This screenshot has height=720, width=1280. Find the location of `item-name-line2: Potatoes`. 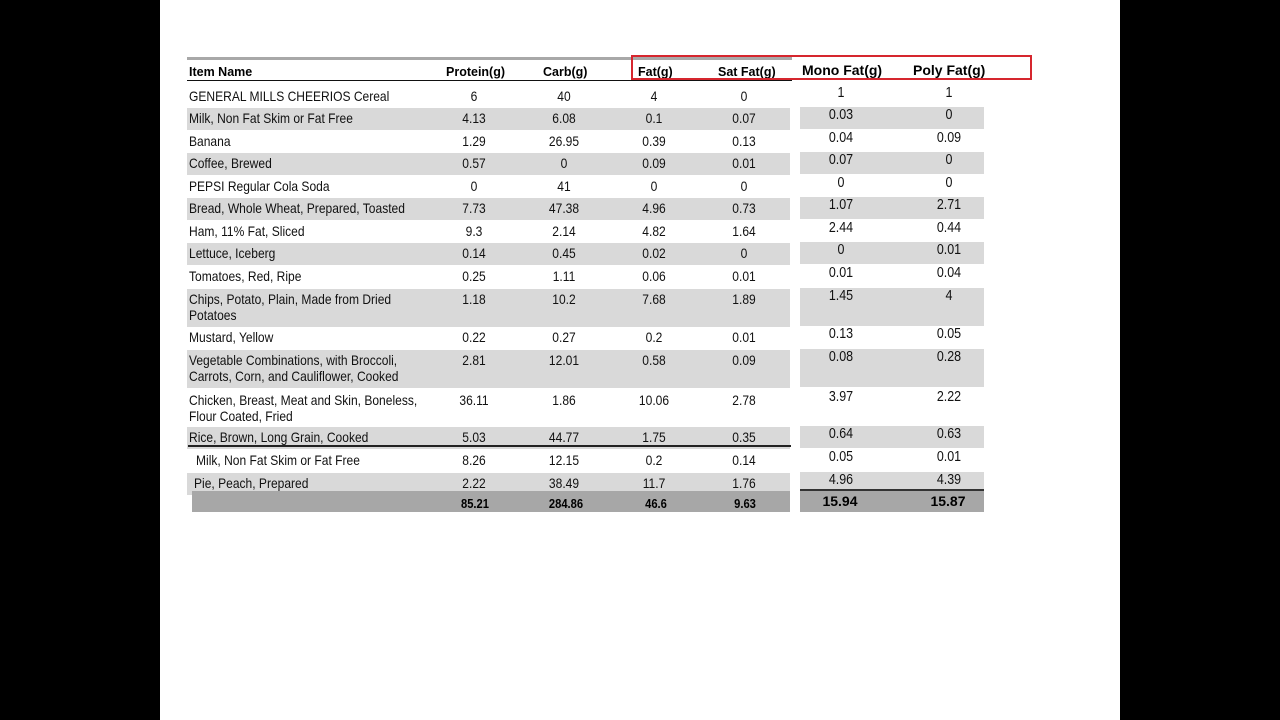

item-name-line2: Potatoes is located at coordinates (213, 315).